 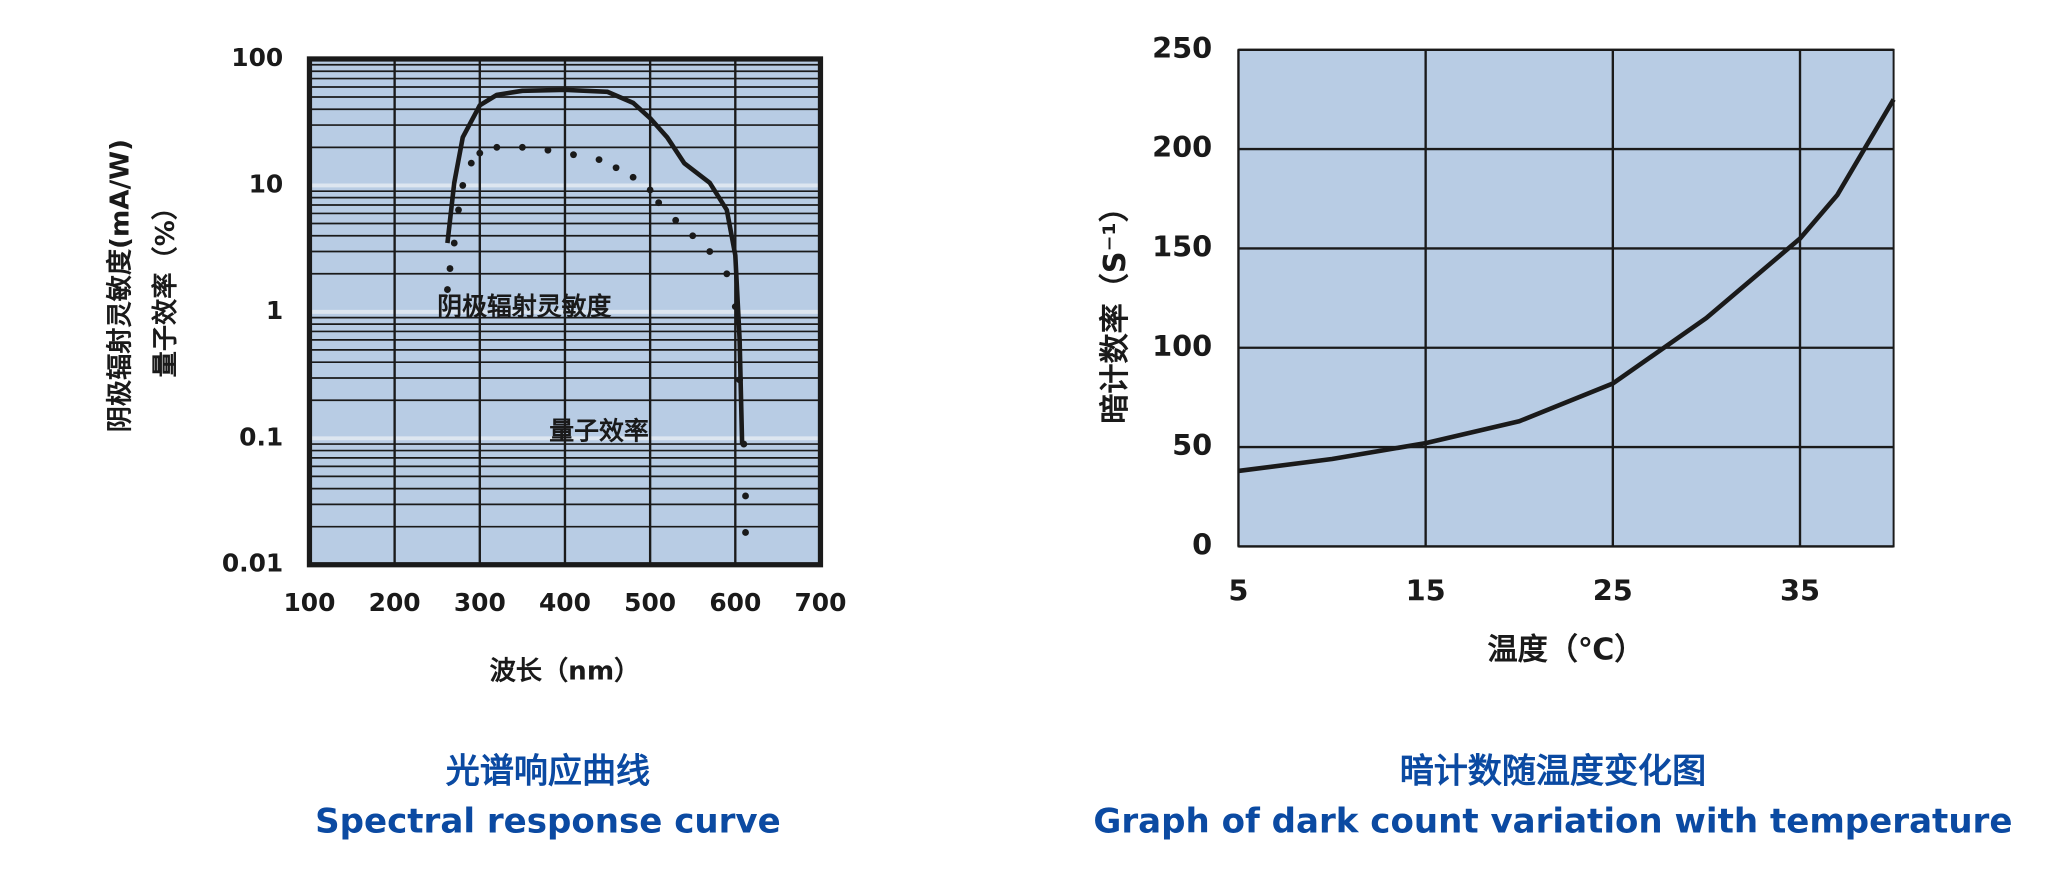 I want to click on x-tick-label: 400, so click(x=565, y=602).